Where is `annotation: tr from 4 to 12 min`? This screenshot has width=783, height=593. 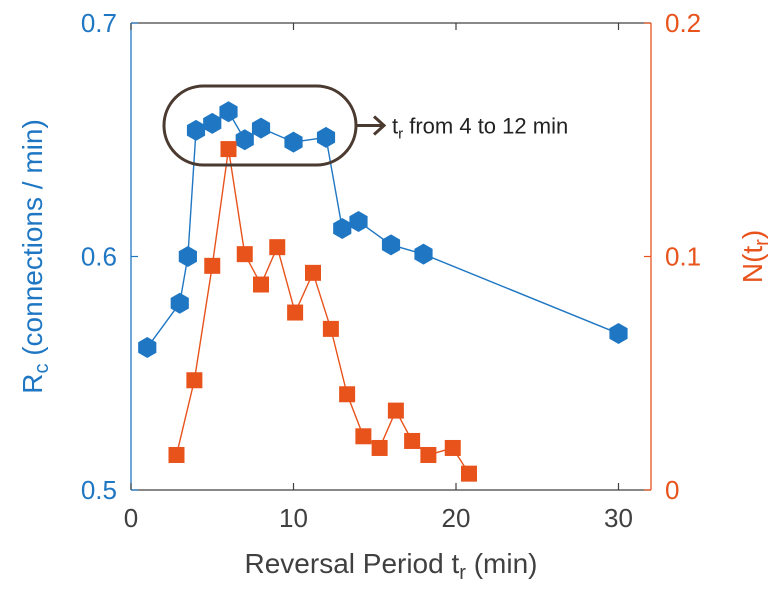 annotation: tr from 4 to 12 min is located at coordinates (365, 125).